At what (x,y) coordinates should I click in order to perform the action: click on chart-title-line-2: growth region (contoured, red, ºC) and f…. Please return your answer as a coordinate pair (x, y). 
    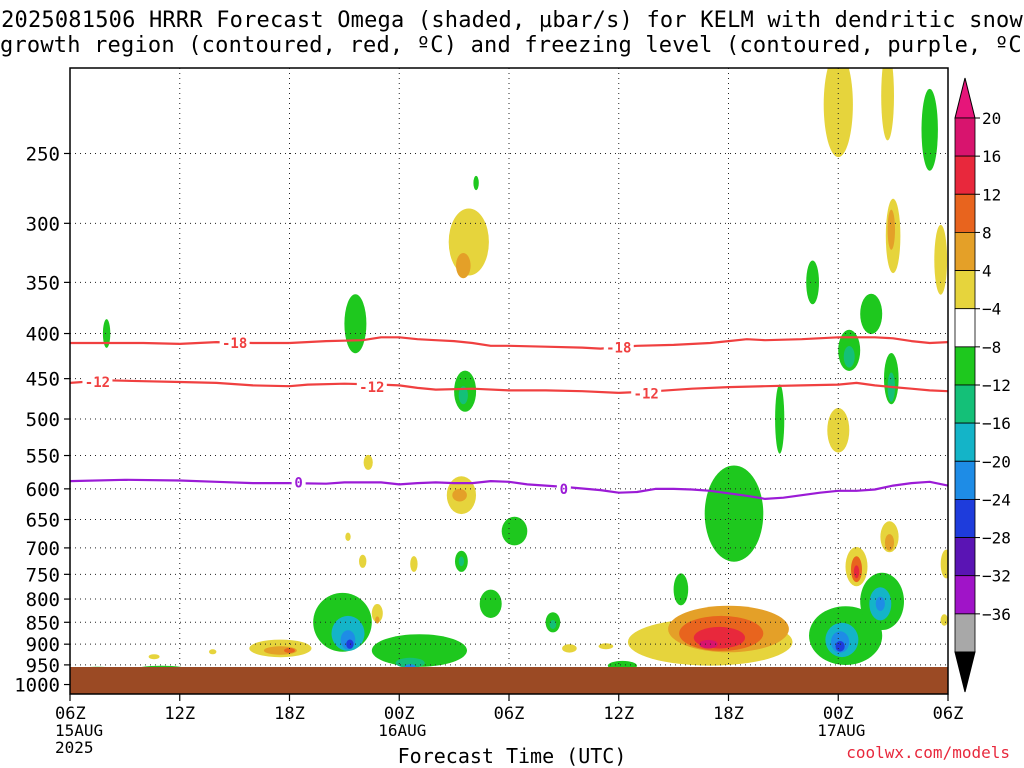
    Looking at the image, I should click on (512, 45).